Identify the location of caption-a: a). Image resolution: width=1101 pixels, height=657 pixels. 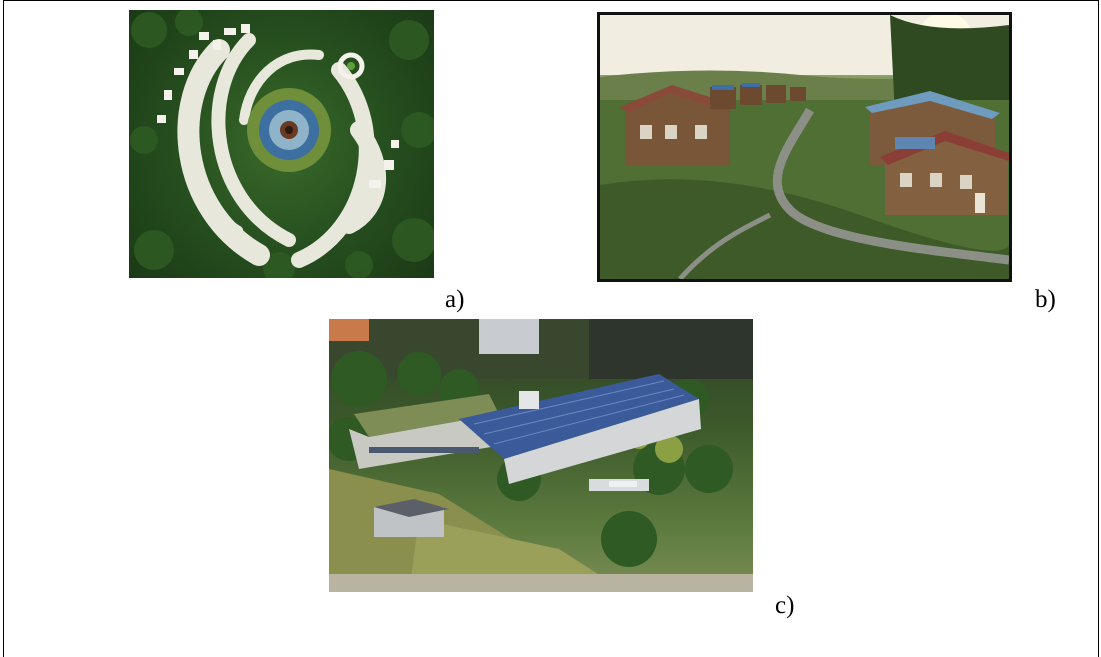
(455, 299).